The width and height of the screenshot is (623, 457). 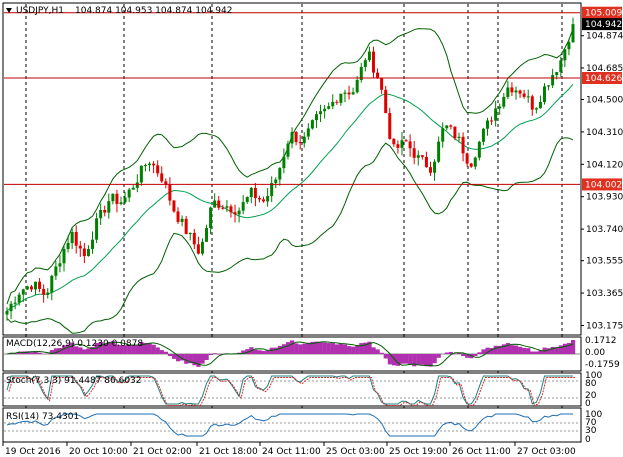 I want to click on time-axis-label: 26 Oct 11:00, so click(x=481, y=452).